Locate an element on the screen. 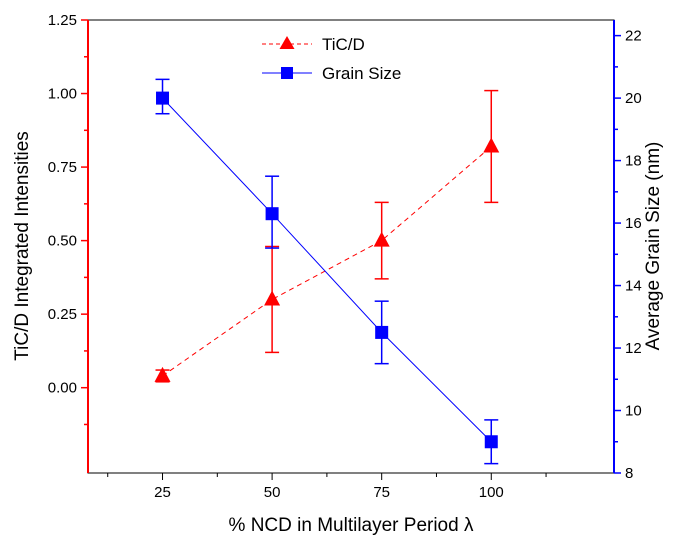  y-right-tick-label: 10 is located at coordinates (633, 411).